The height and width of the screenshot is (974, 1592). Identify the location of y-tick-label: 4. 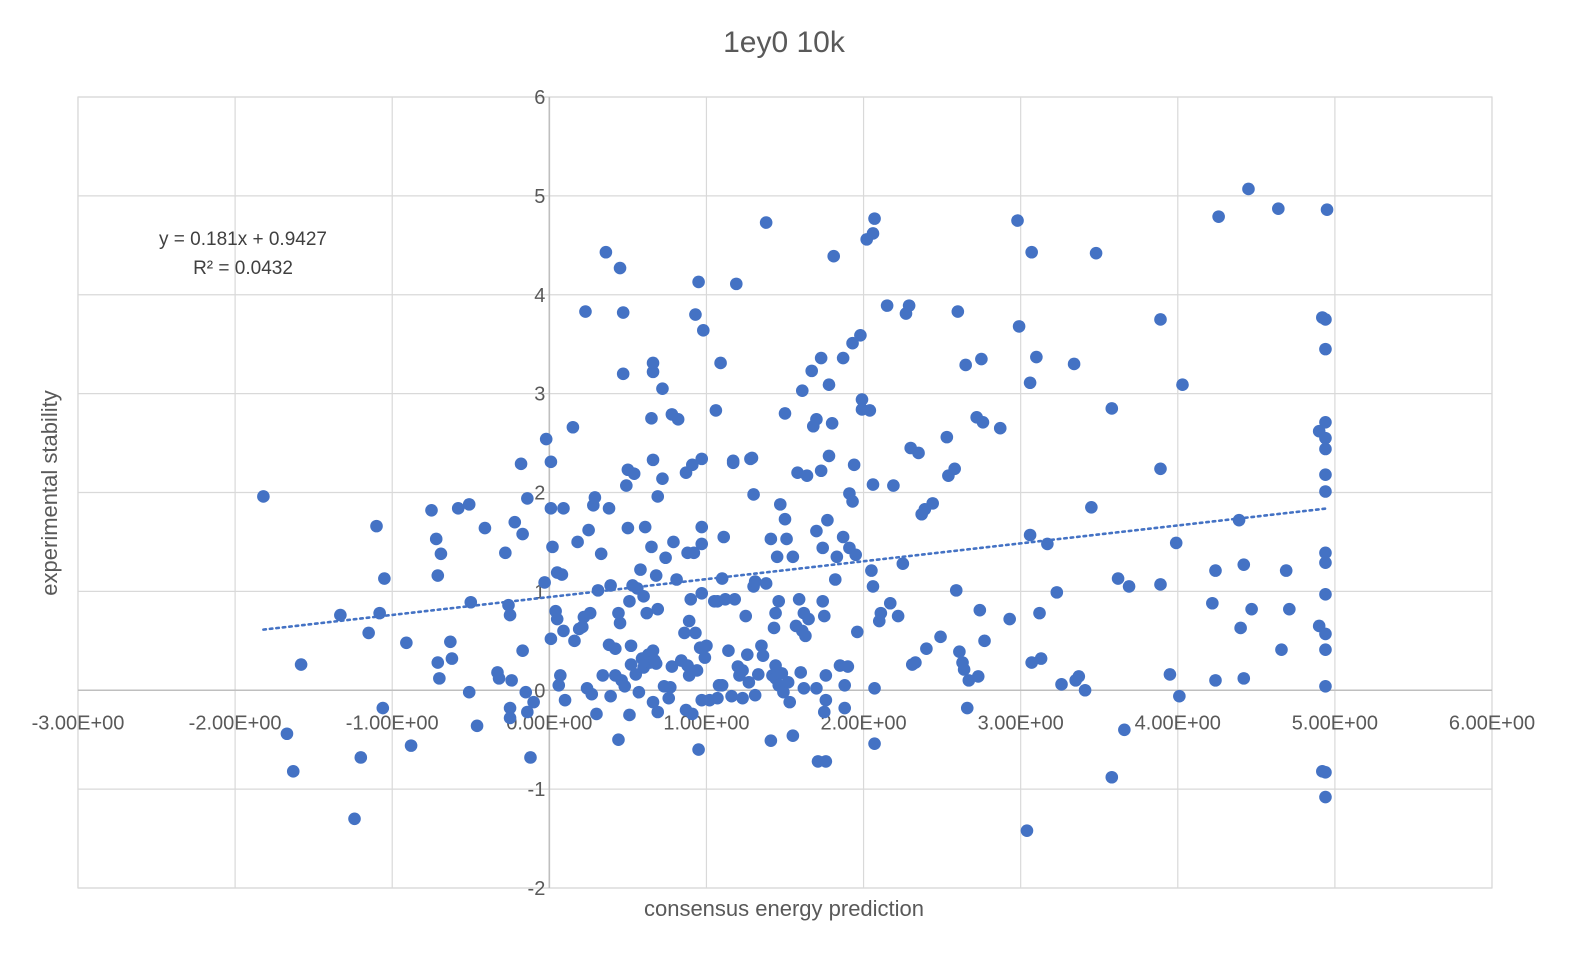
(539, 296).